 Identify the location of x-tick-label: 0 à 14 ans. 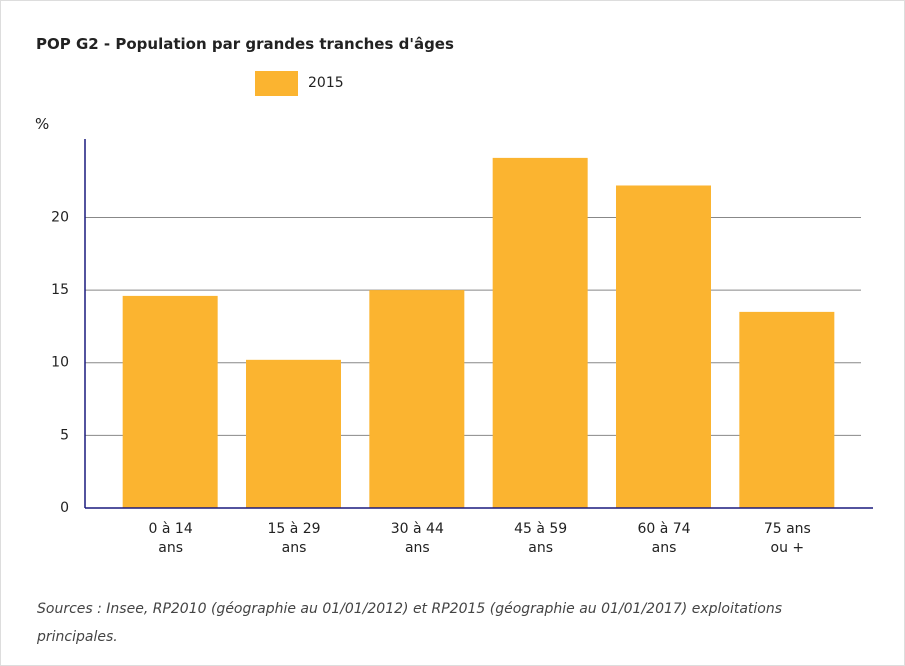
(170, 538).